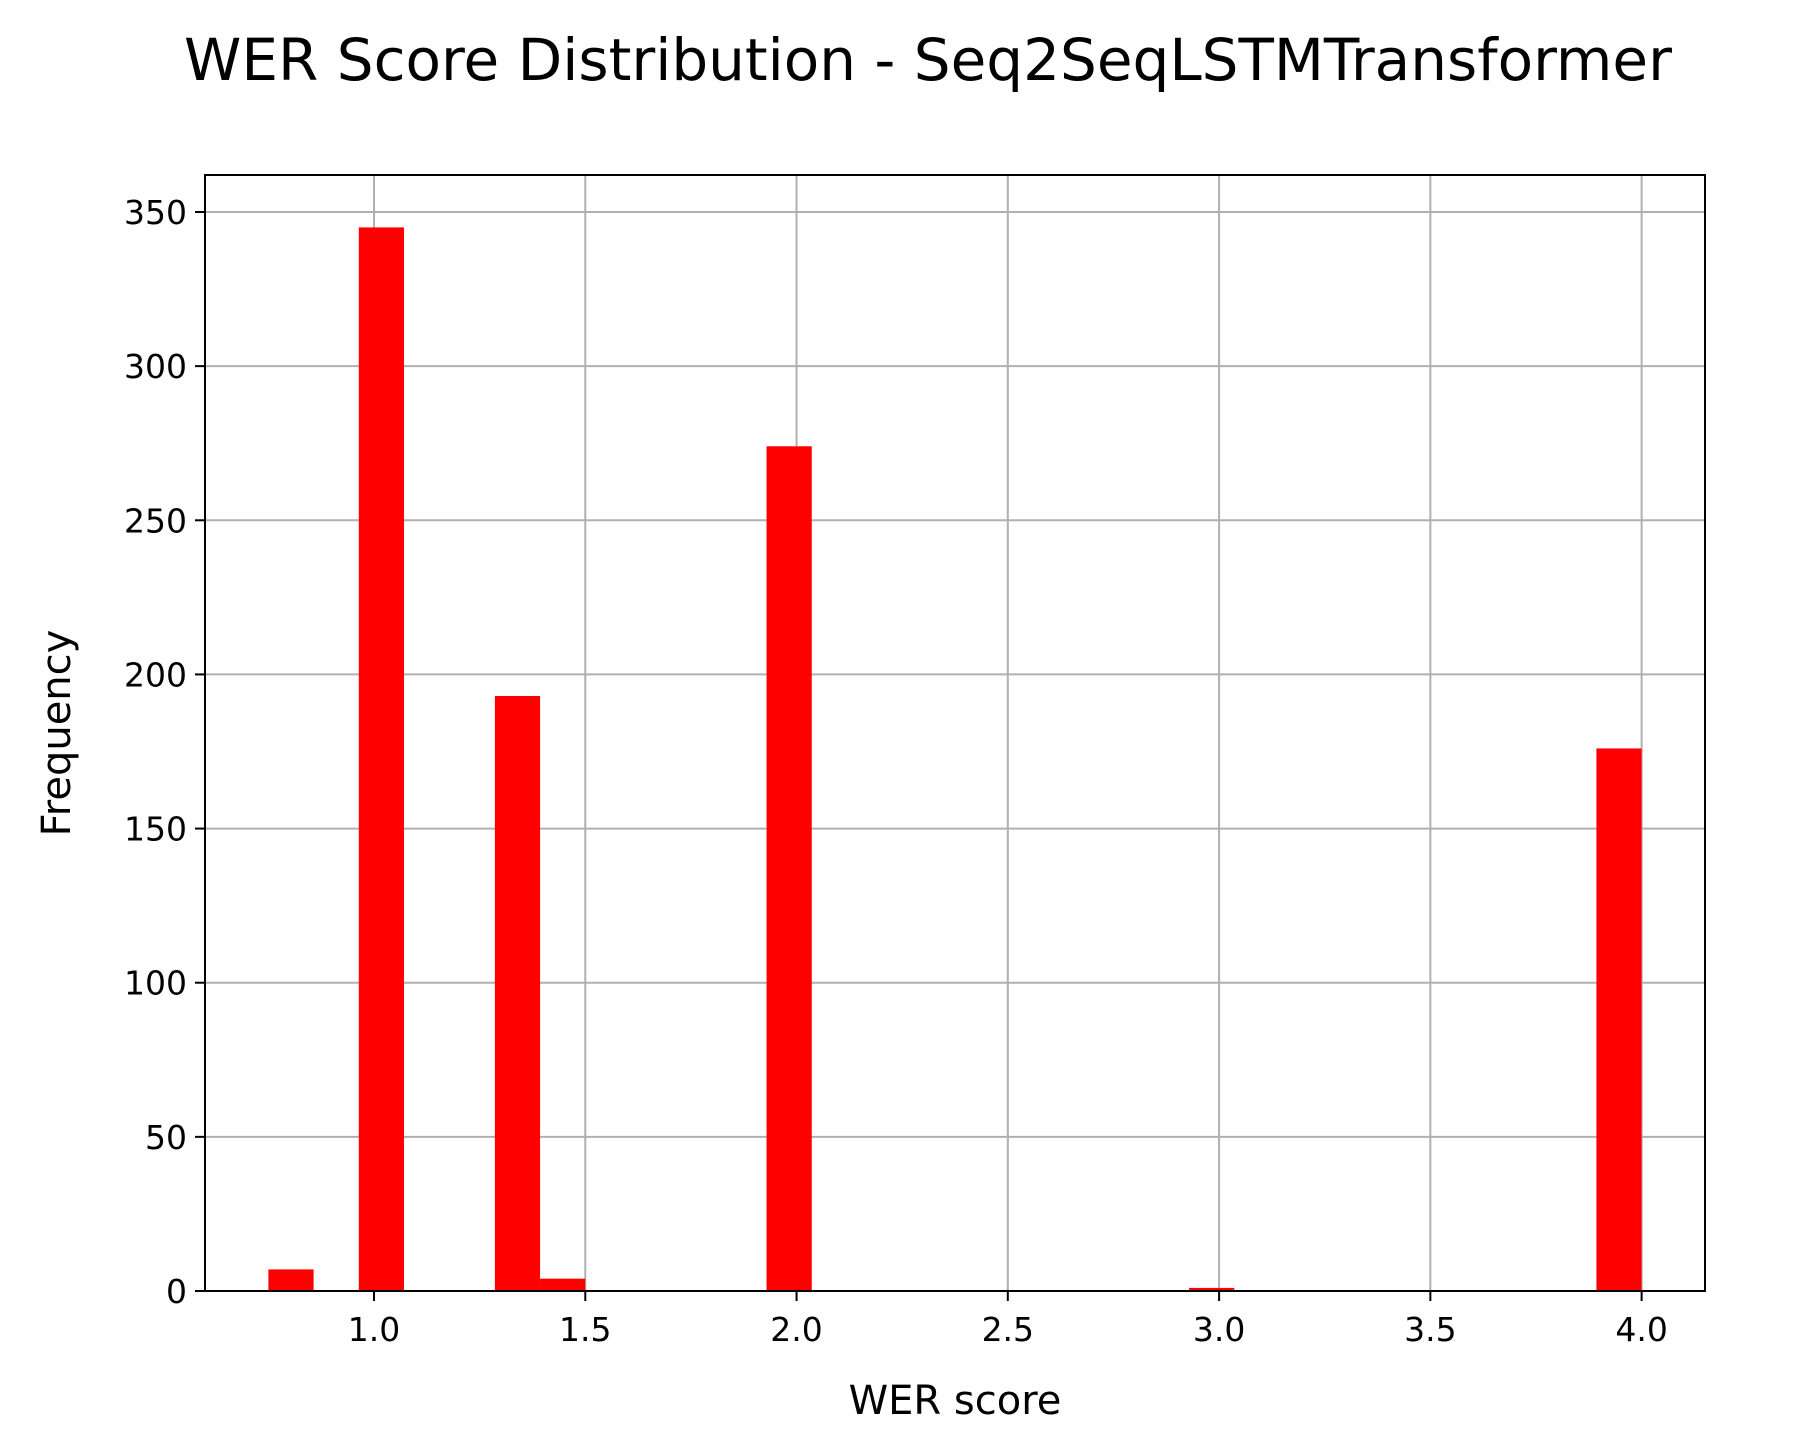  What do you see at coordinates (585, 1329) in the screenshot?
I see `x-tick-label: 1.5` at bounding box center [585, 1329].